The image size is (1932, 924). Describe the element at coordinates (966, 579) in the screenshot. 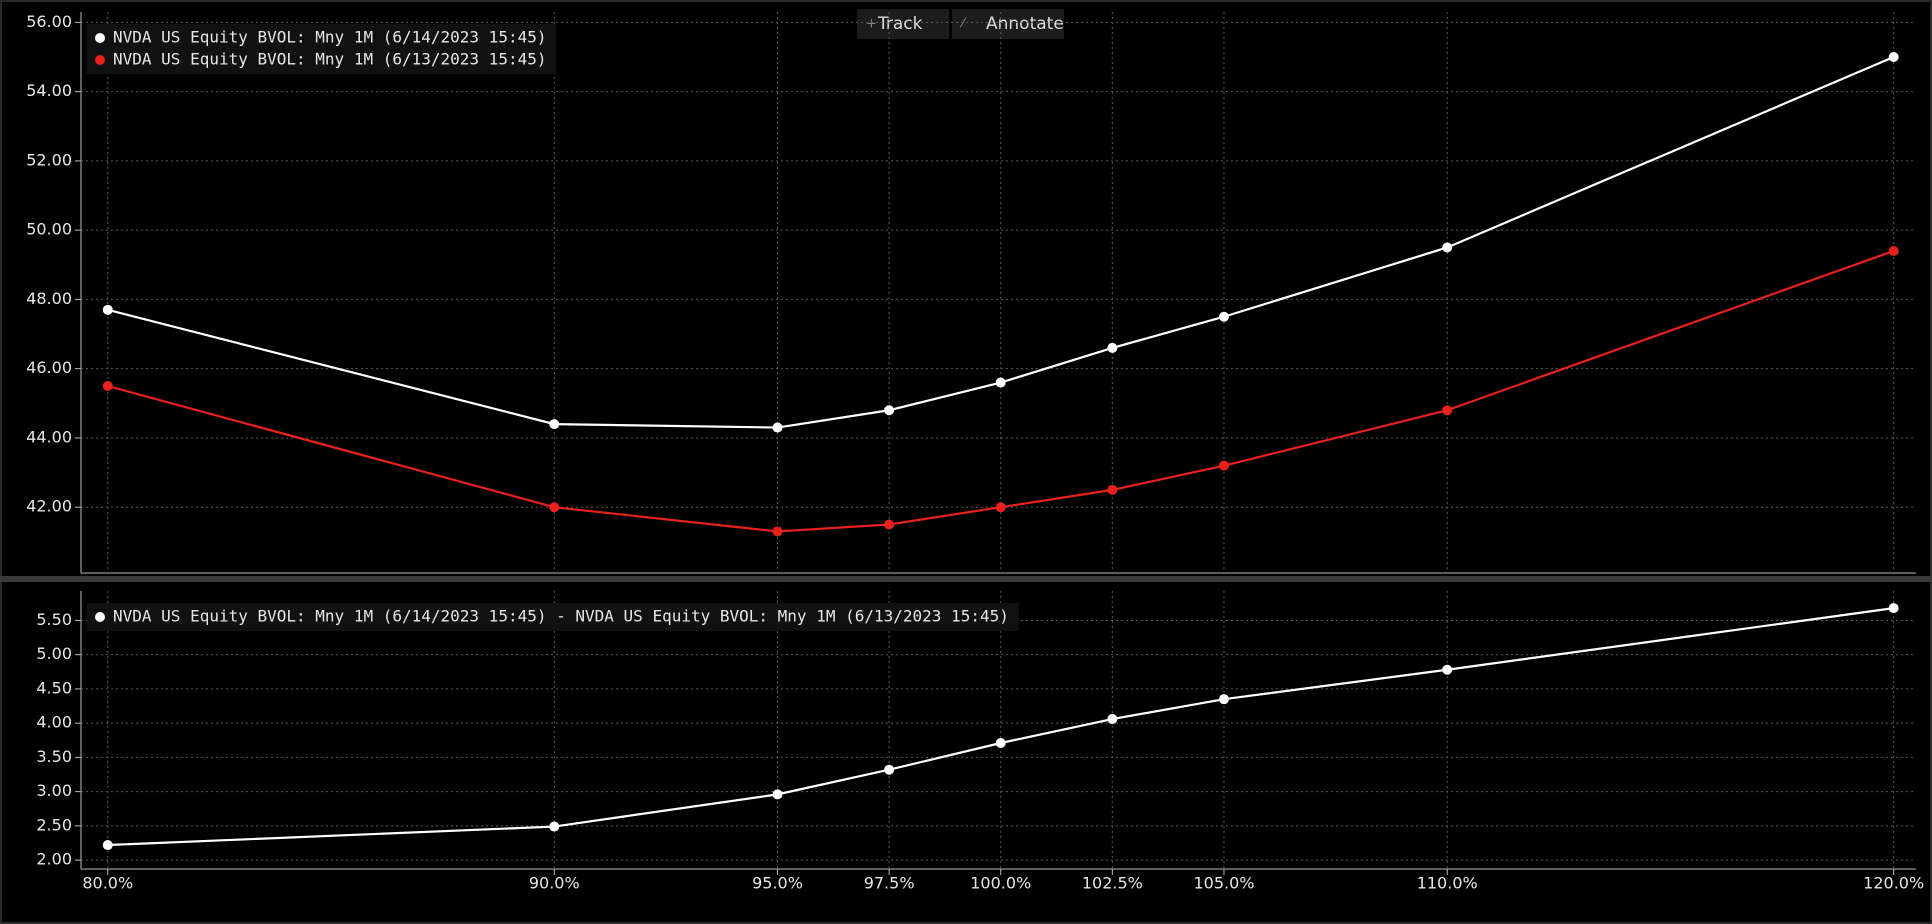

I see `panel-divider` at that location.